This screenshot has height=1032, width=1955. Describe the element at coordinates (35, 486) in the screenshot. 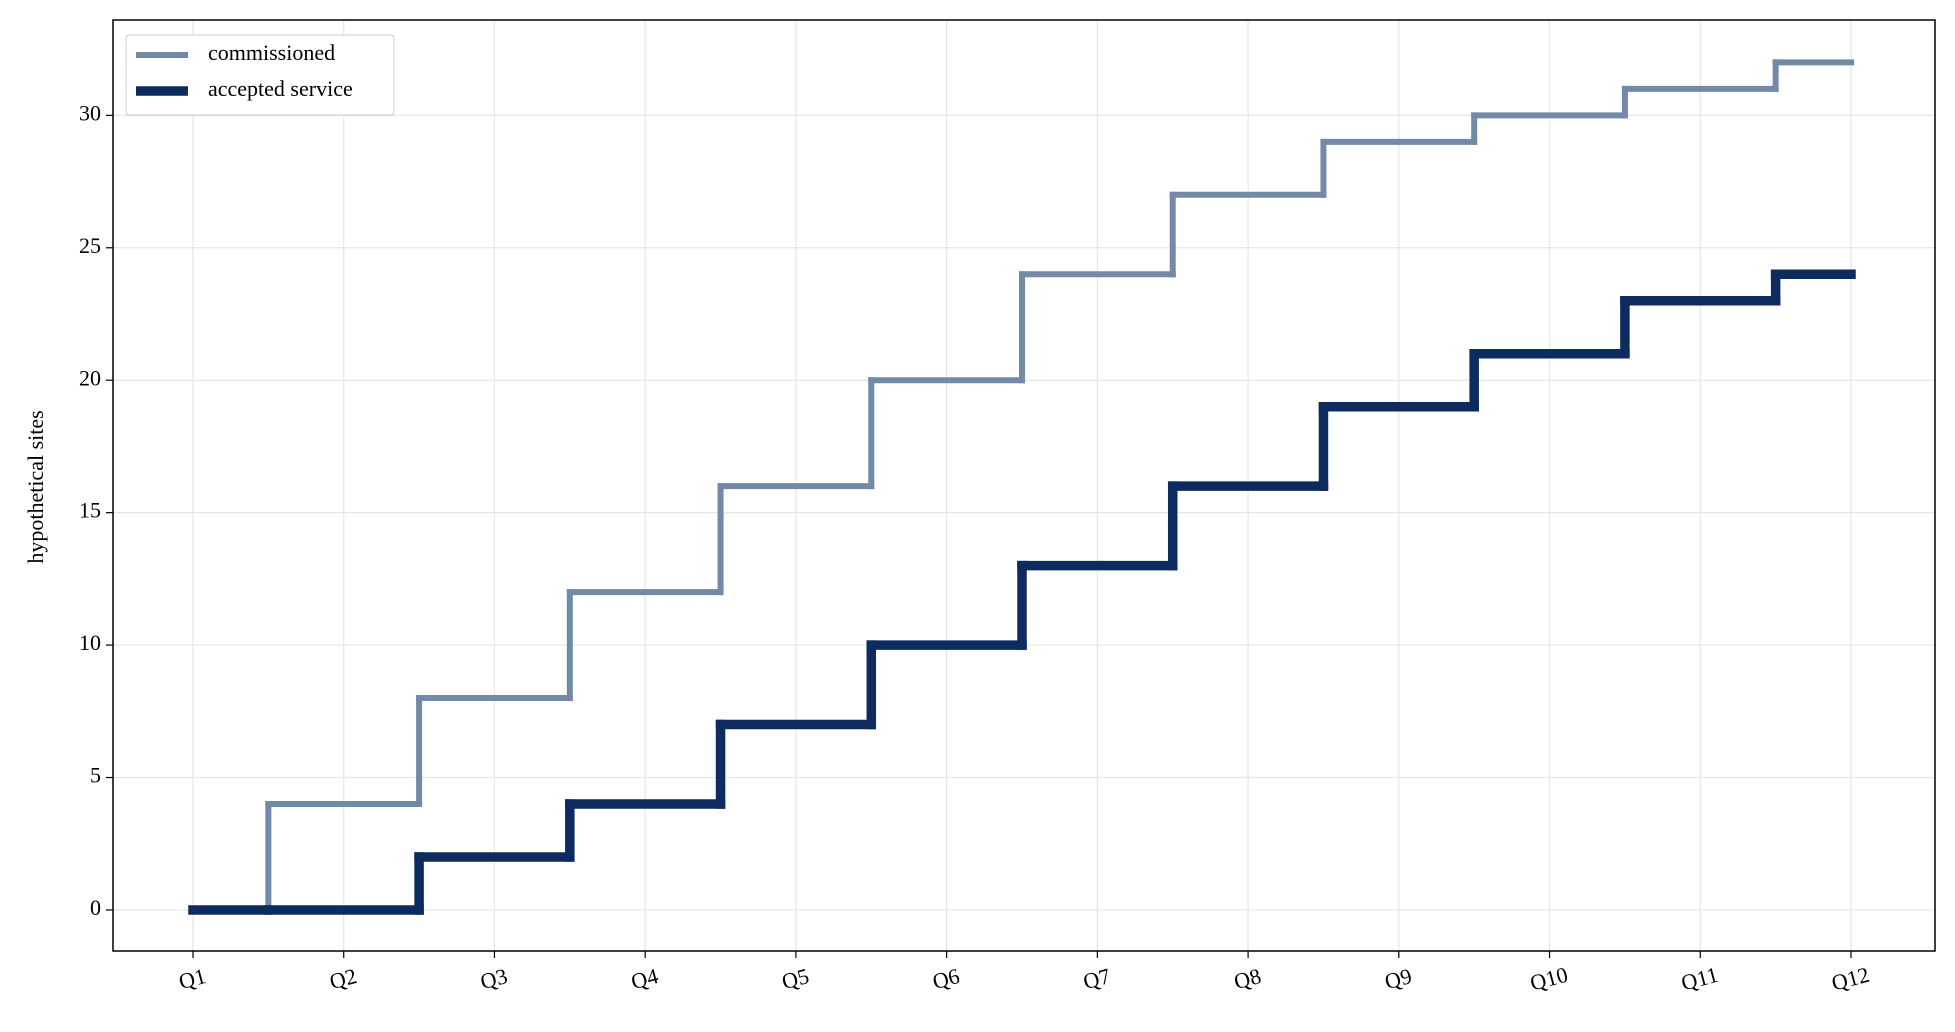

I see `y-axis-label: hypothetical sites` at that location.